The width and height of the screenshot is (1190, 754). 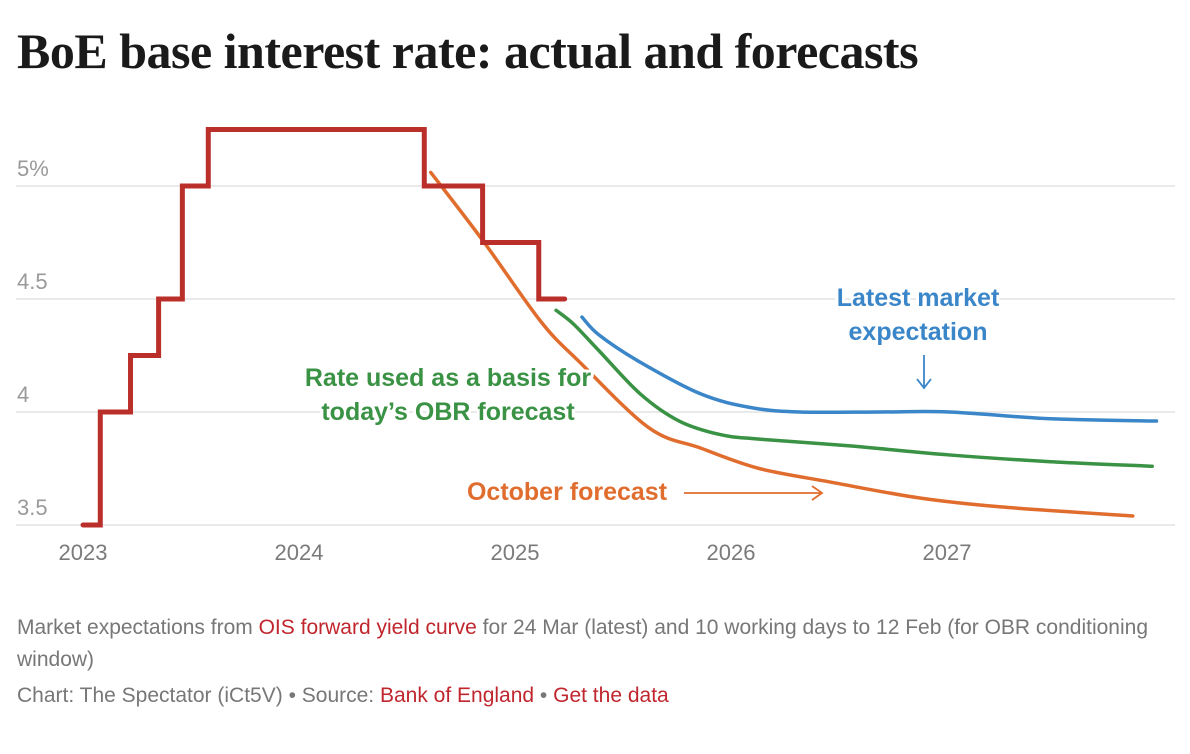 I want to click on annotation-halo: Latest market, so click(x=918, y=298).